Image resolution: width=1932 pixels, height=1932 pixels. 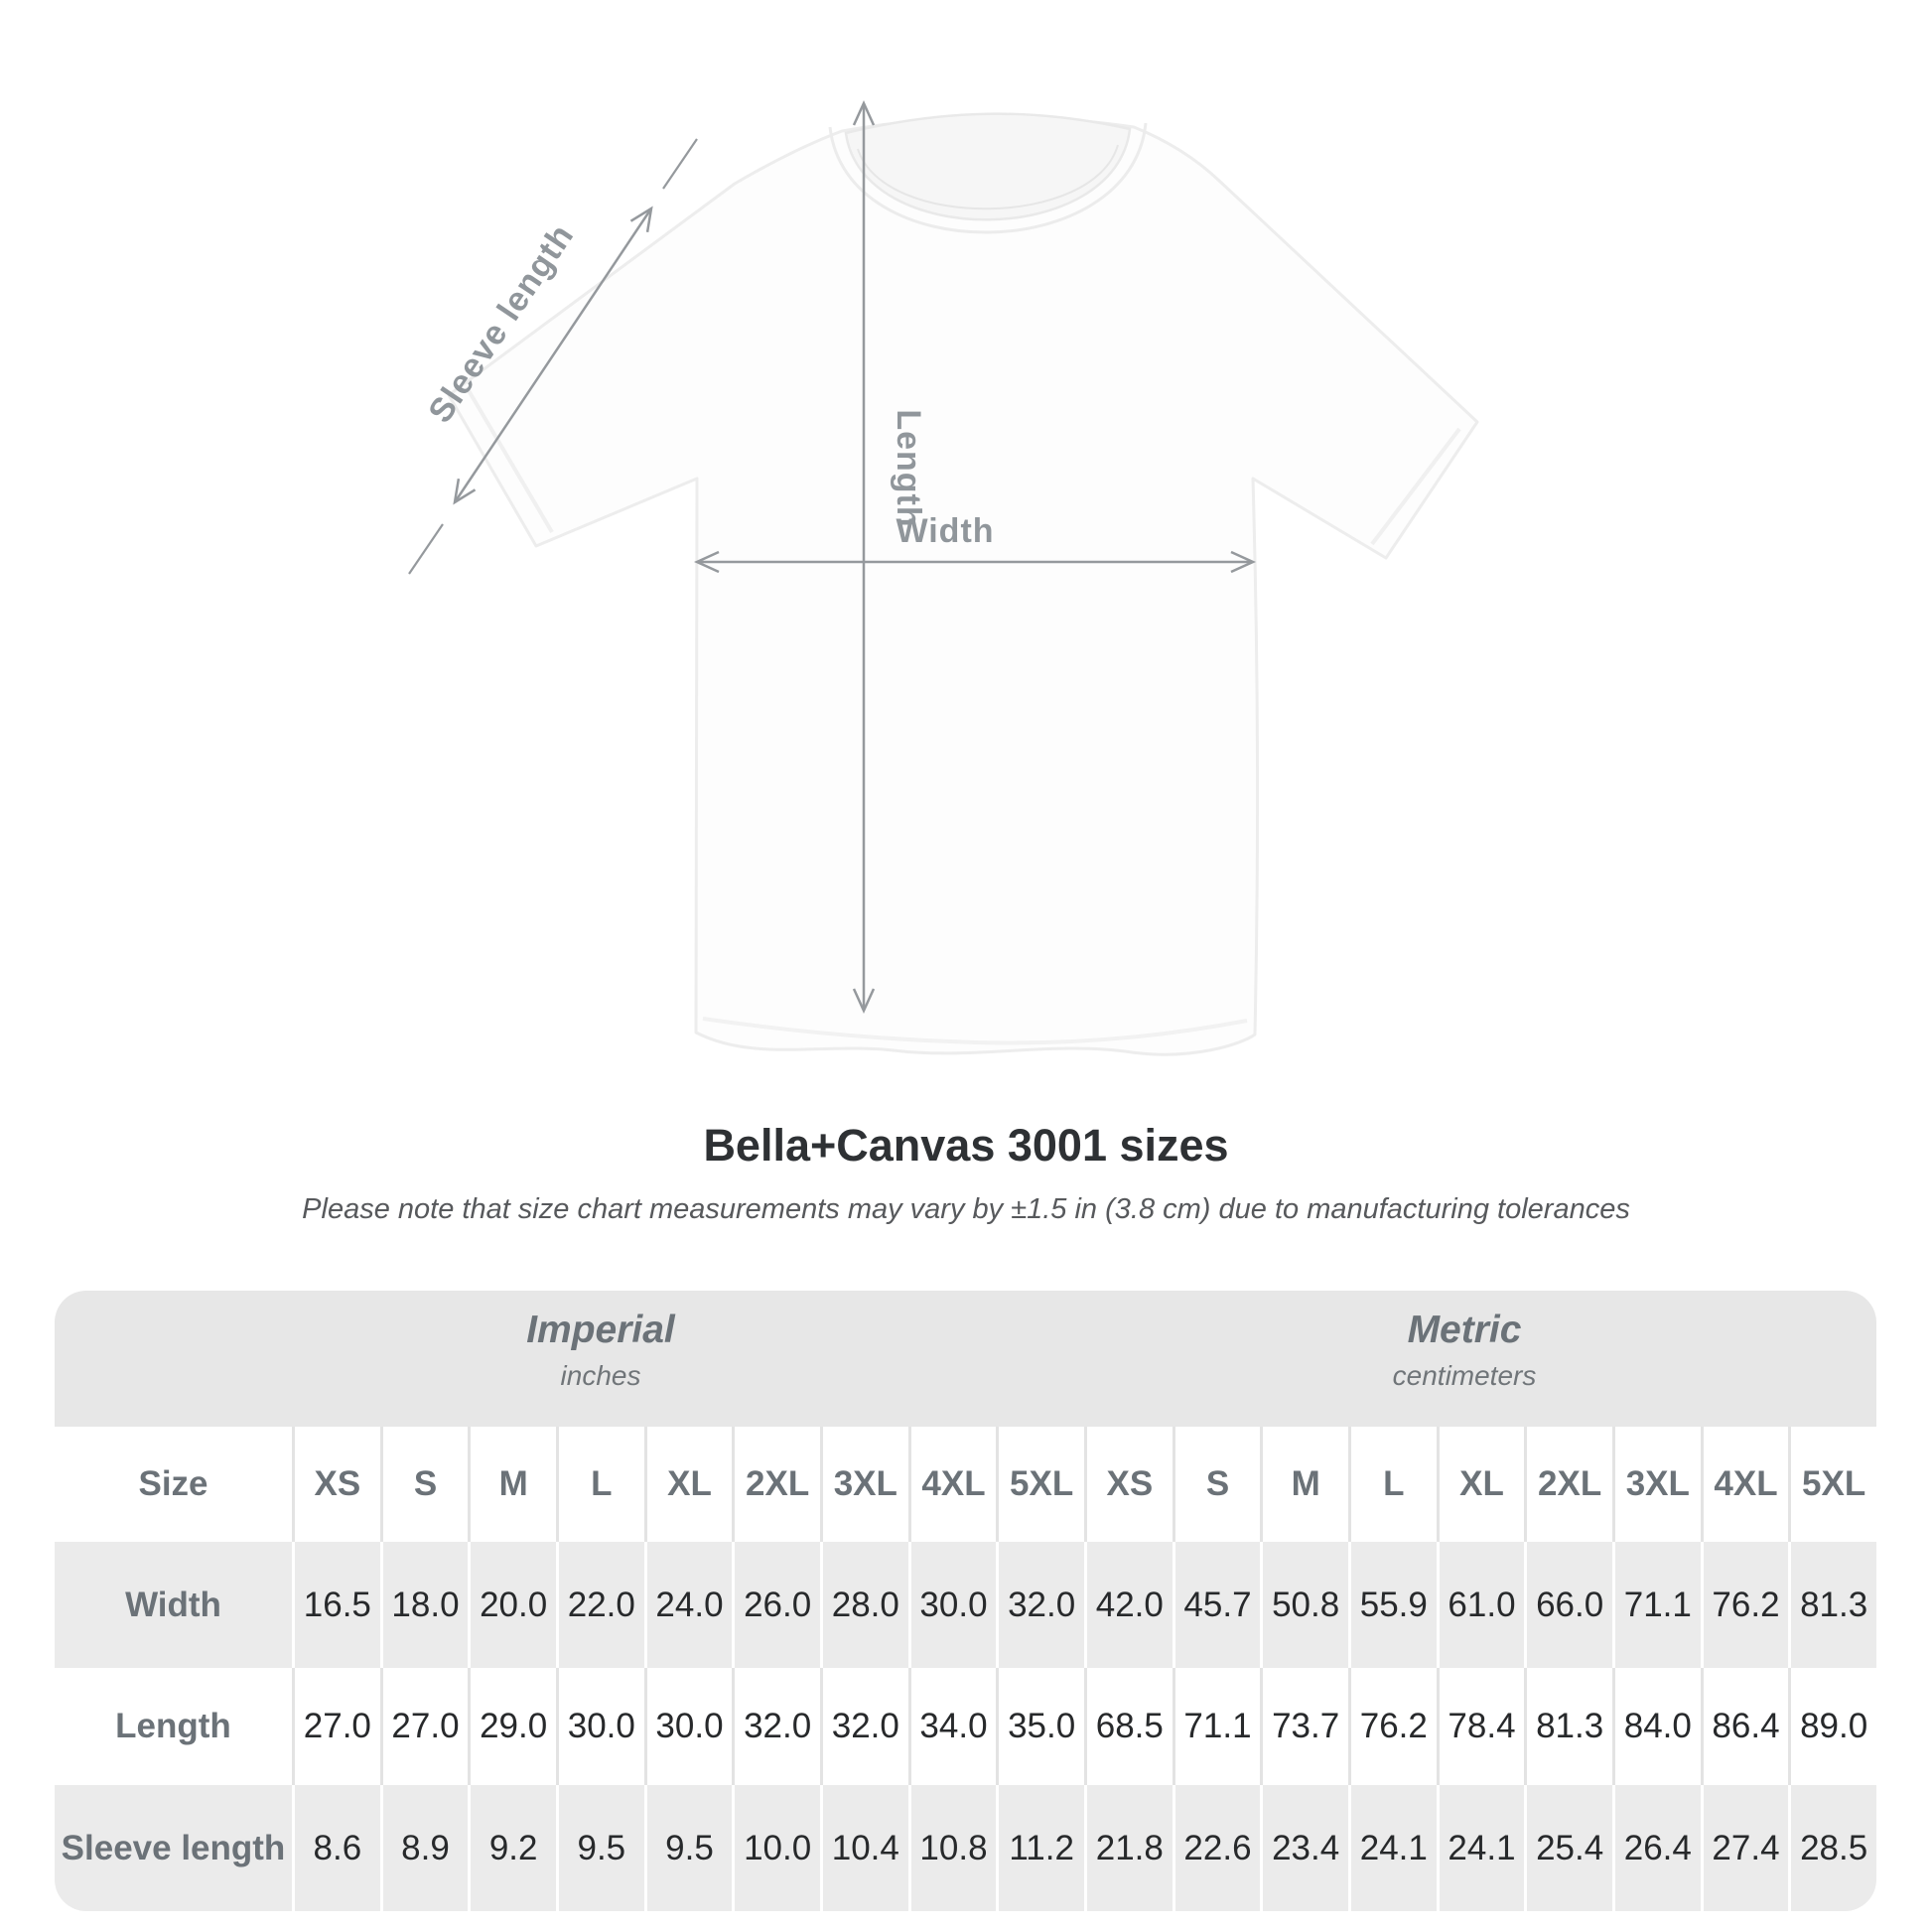 I want to click on value-cell: 61.0, so click(x=1480, y=1605).